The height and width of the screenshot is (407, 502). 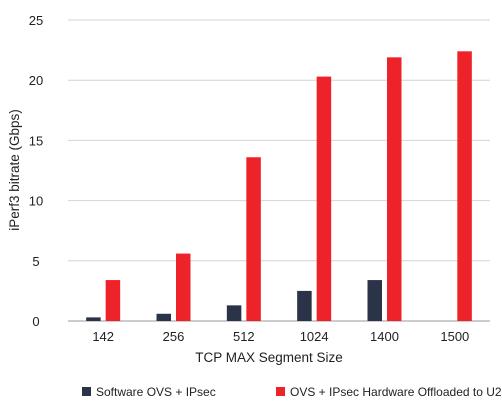 I want to click on y-tick-label: 20, so click(x=36, y=80).